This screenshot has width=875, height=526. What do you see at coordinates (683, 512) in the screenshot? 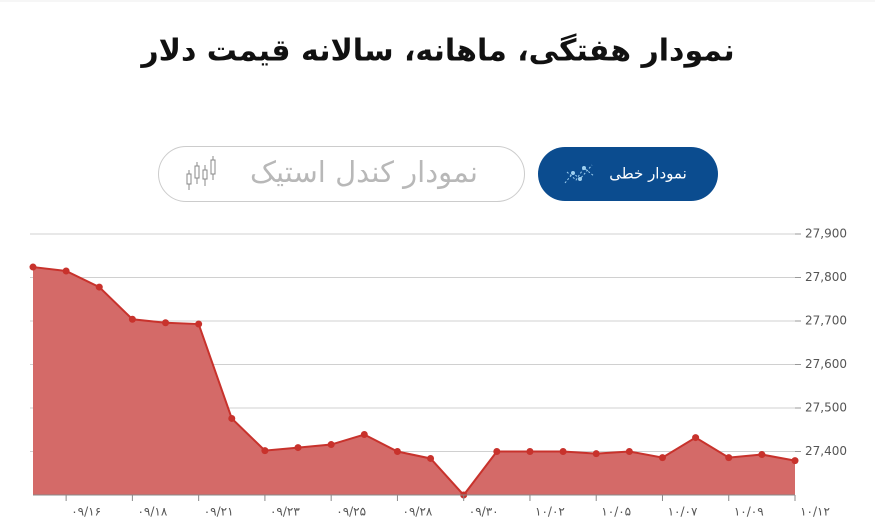
I see `x-tick-label: ۱۰/۰۷` at bounding box center [683, 512].